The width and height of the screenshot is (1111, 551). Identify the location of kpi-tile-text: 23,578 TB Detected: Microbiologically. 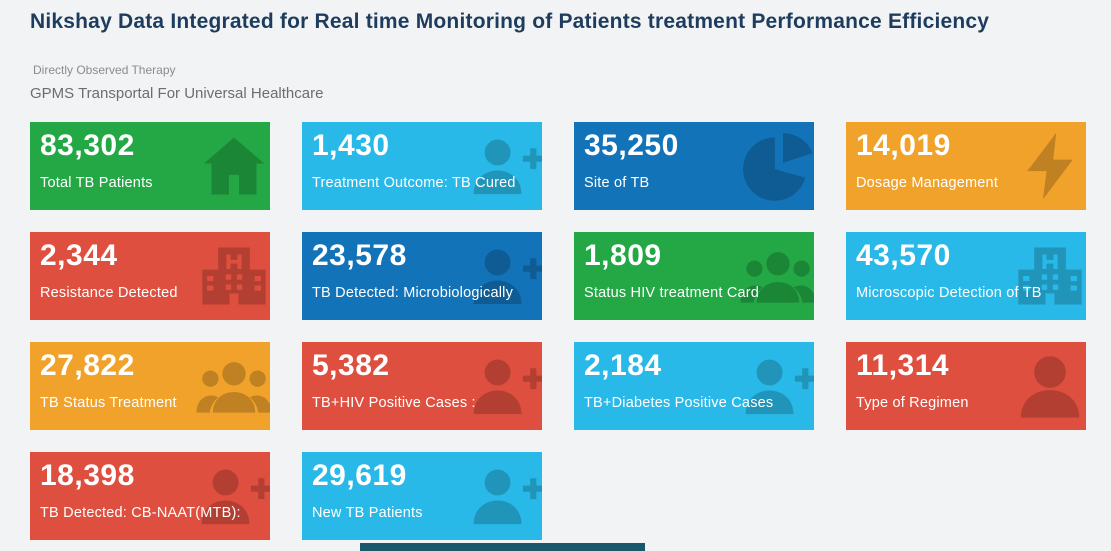
(427, 270).